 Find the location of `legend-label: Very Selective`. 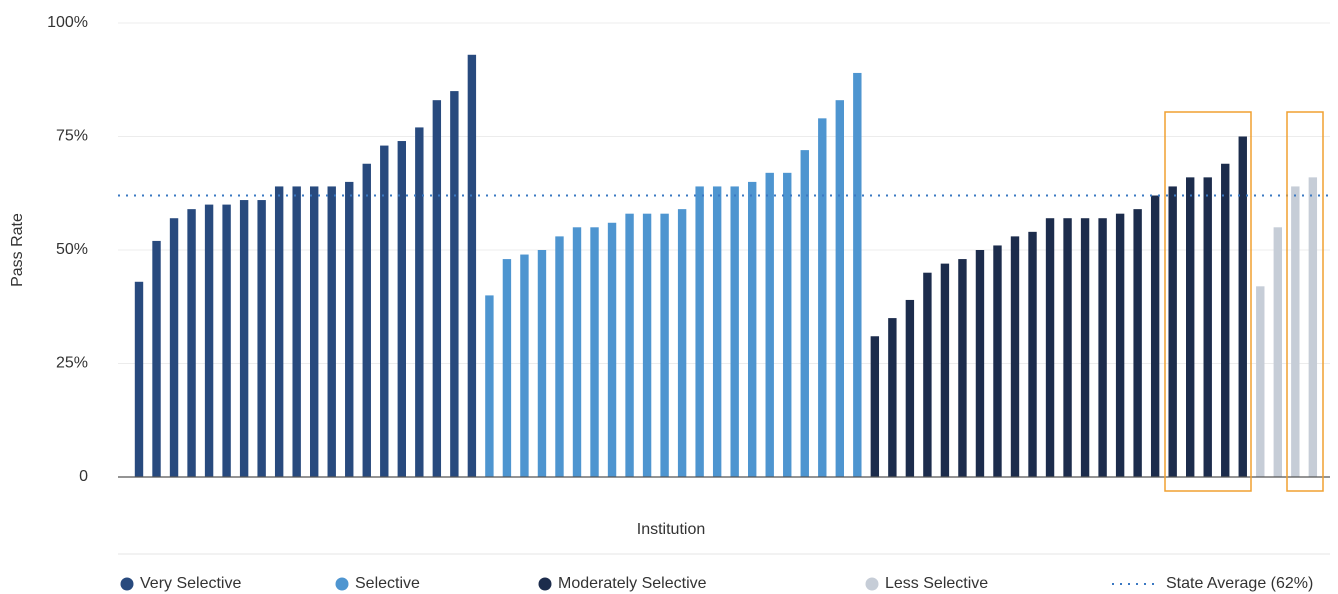

legend-label: Very Selective is located at coordinates (190, 583).